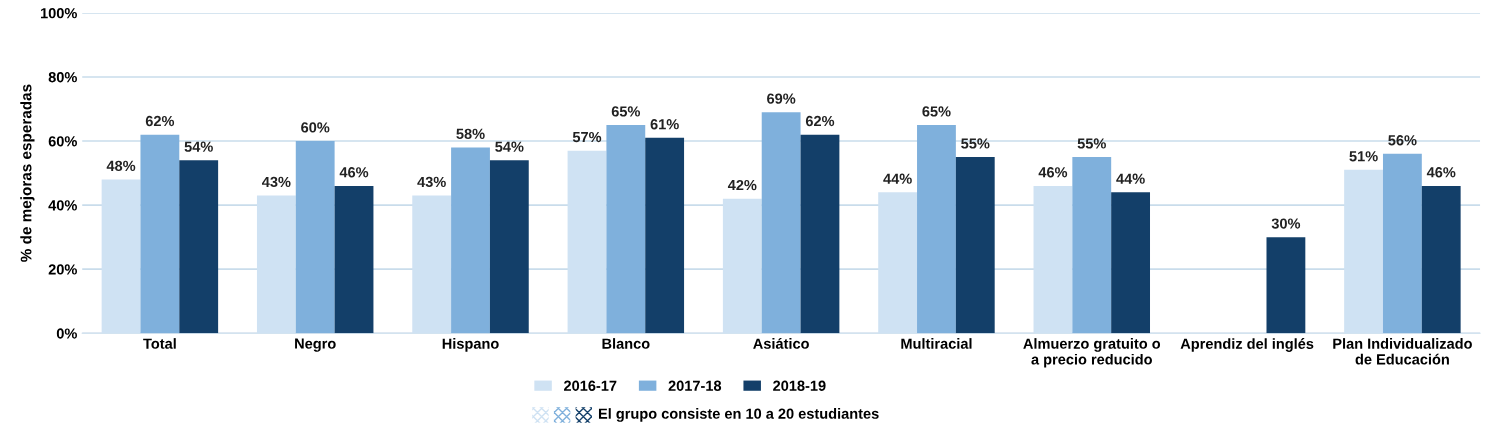 The image size is (1495, 430). Describe the element at coordinates (781, 98) in the screenshot. I see `data-label: 69%` at that location.